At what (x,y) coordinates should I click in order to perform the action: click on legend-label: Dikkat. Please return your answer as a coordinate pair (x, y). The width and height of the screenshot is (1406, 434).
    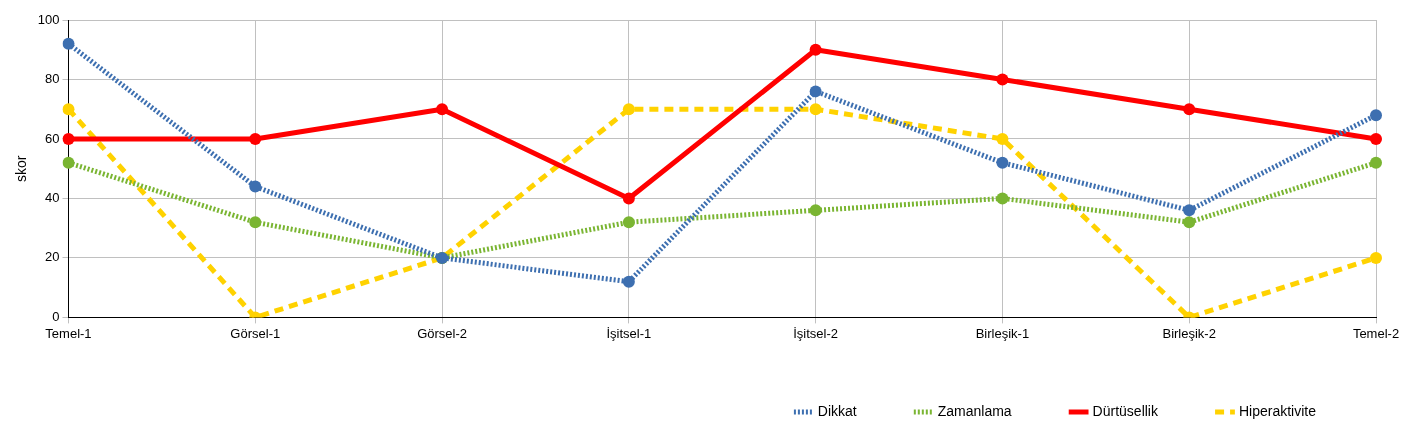
    Looking at the image, I should click on (837, 410).